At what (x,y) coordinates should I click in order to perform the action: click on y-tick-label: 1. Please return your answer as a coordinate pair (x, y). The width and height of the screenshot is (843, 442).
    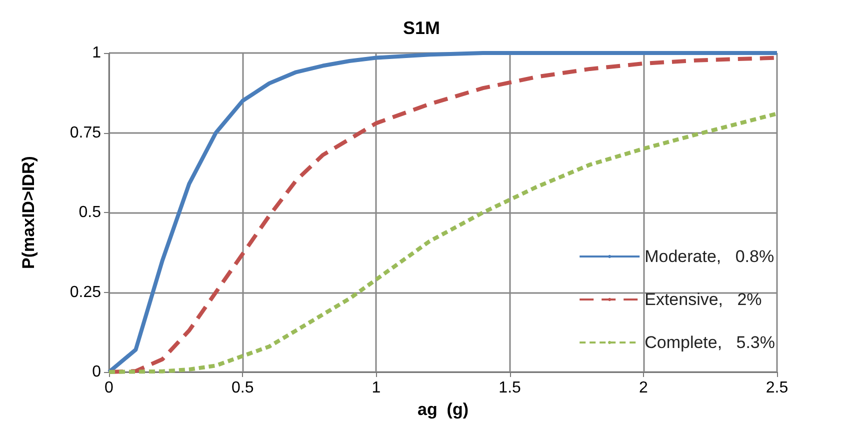
    Looking at the image, I should click on (97, 53).